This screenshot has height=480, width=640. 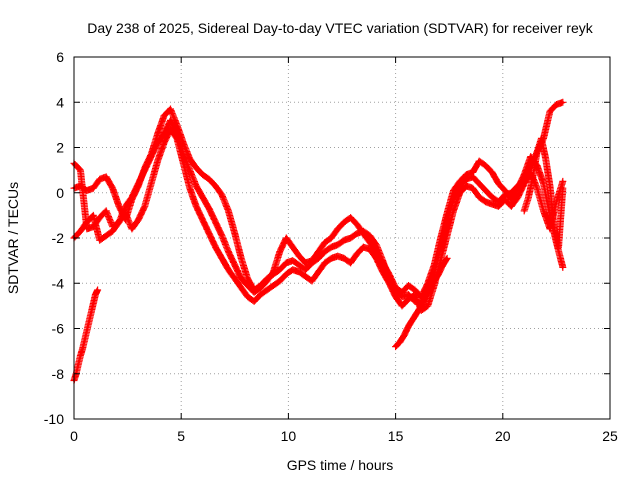 What do you see at coordinates (396, 436) in the screenshot?
I see `x-tick-label: 15` at bounding box center [396, 436].